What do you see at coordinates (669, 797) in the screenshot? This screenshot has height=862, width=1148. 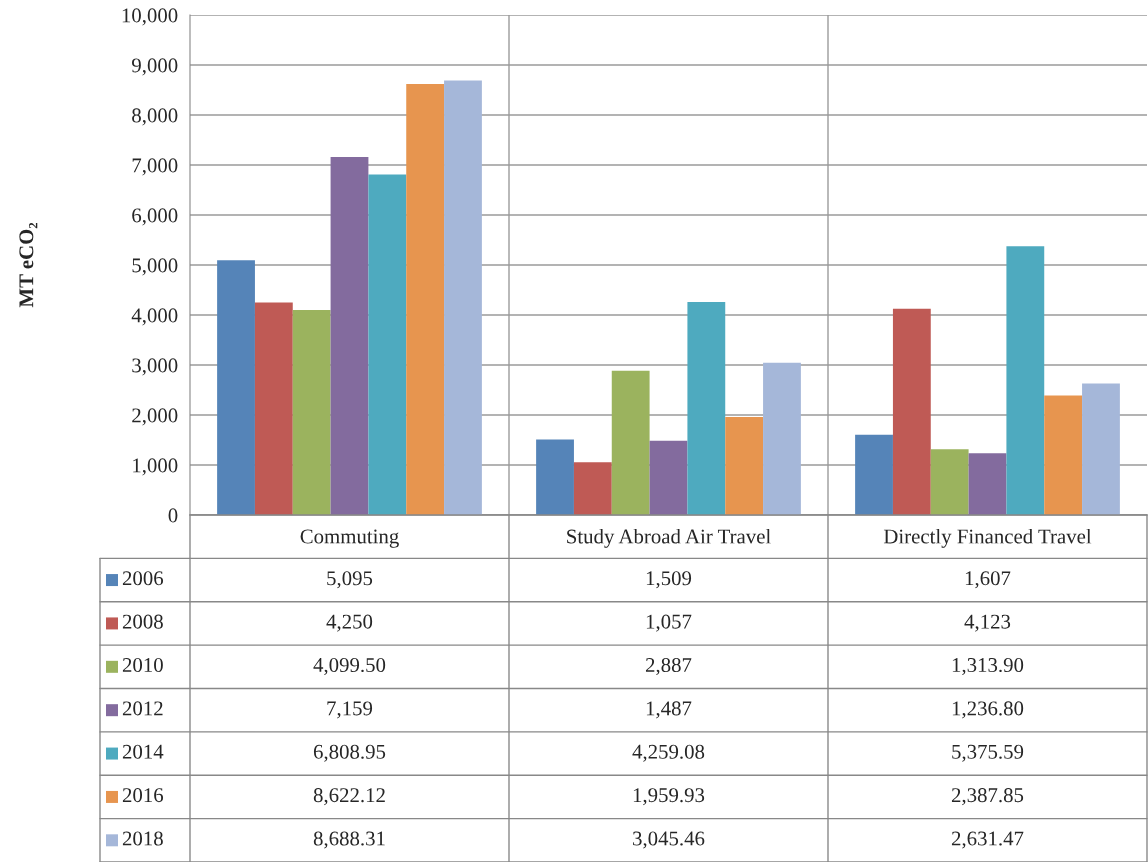 I see `data-label: 1,959.93` at bounding box center [669, 797].